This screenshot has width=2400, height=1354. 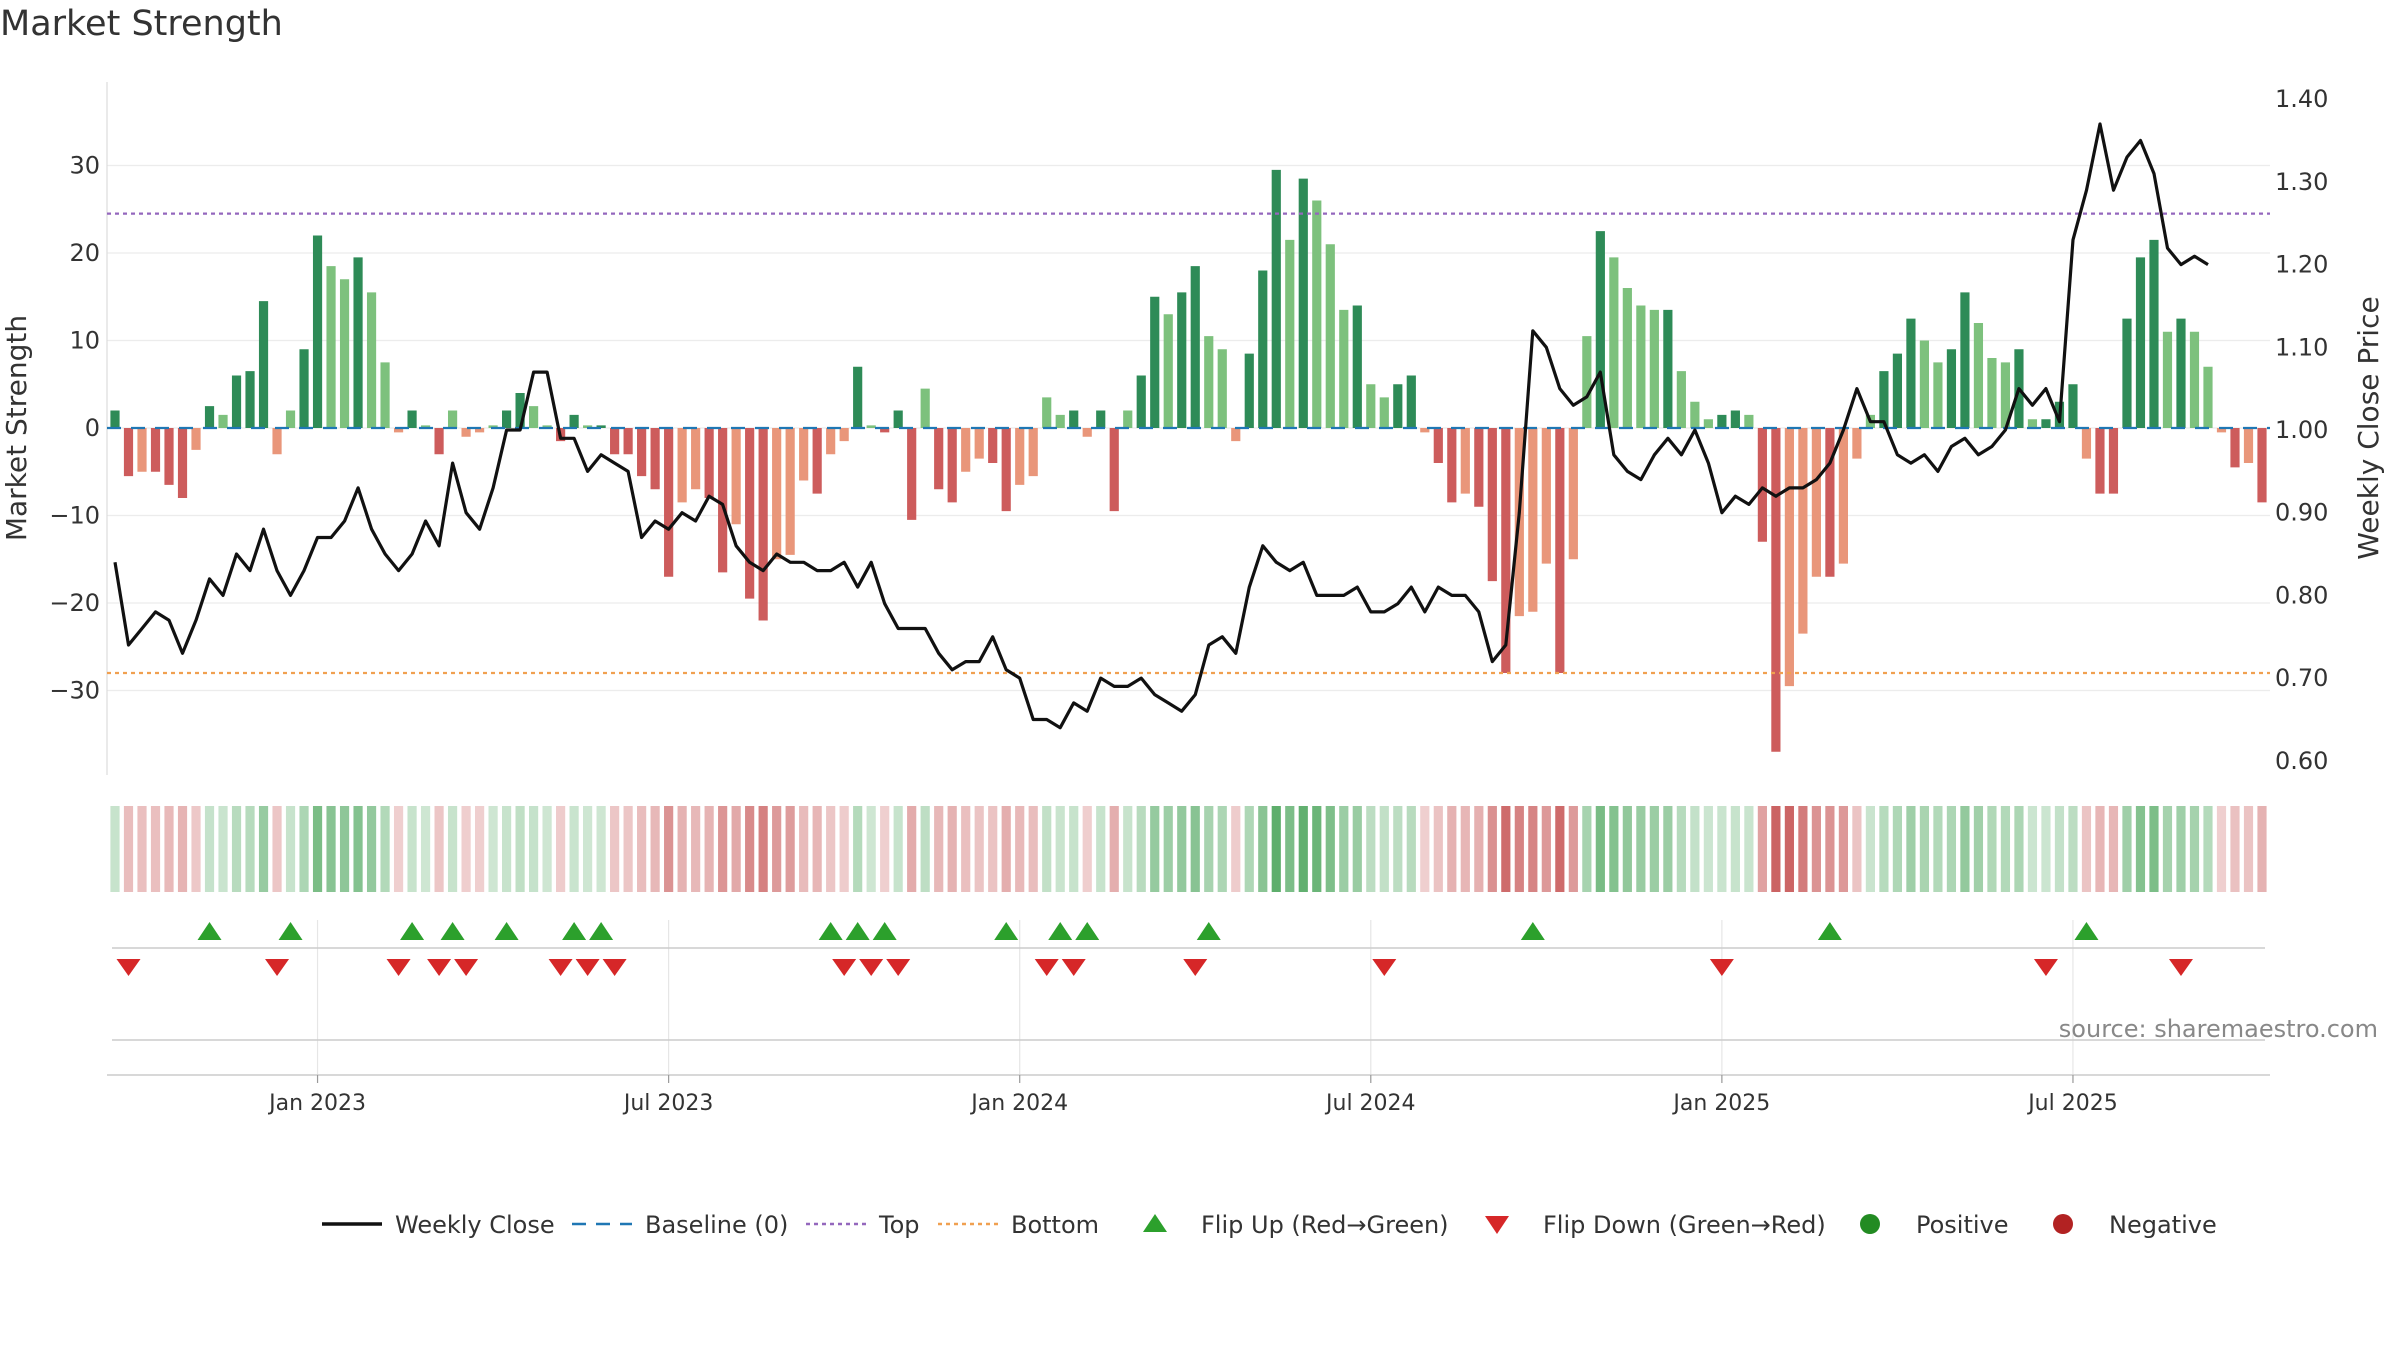 What do you see at coordinates (84, 253) in the screenshot?
I see `left-tick-label: 20` at bounding box center [84, 253].